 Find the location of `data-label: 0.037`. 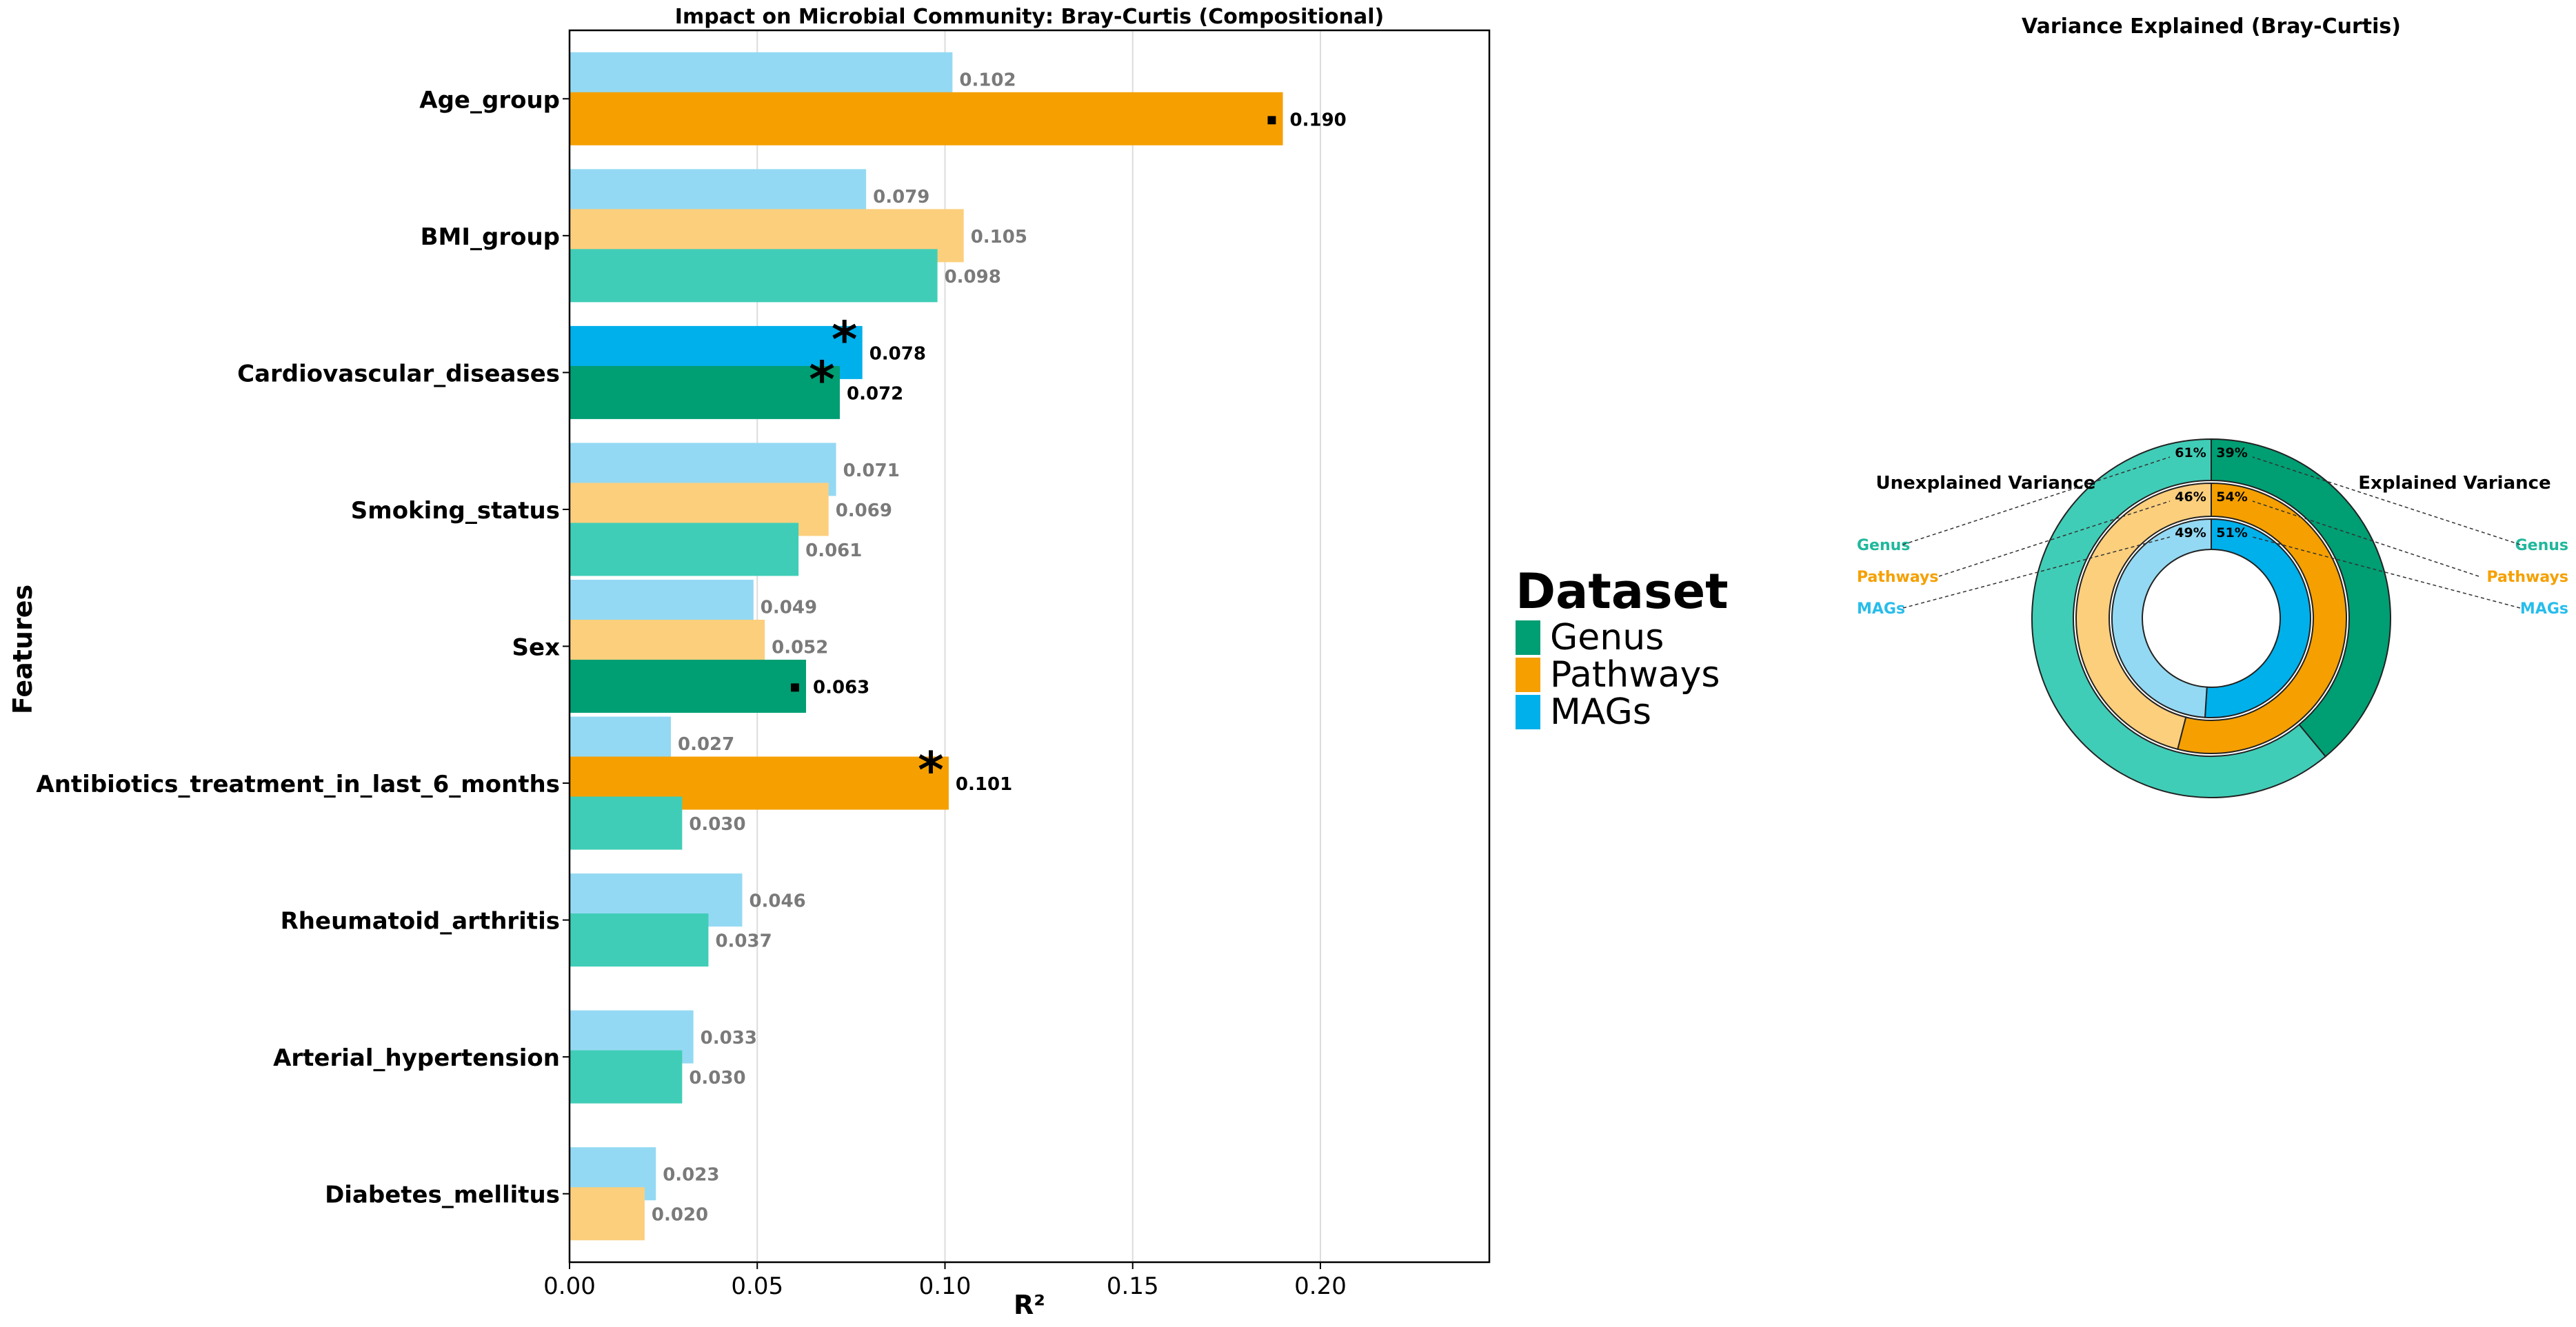

data-label: 0.037 is located at coordinates (743, 941).